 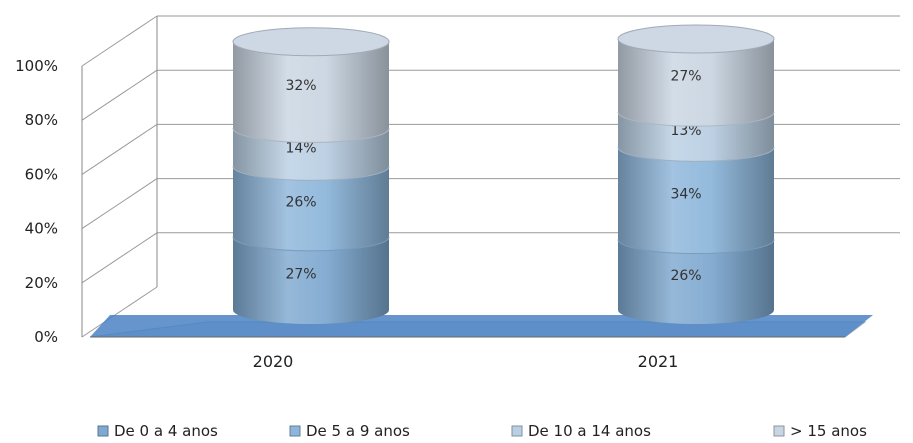 I want to click on y-tick-label: 60%, so click(x=41, y=174).